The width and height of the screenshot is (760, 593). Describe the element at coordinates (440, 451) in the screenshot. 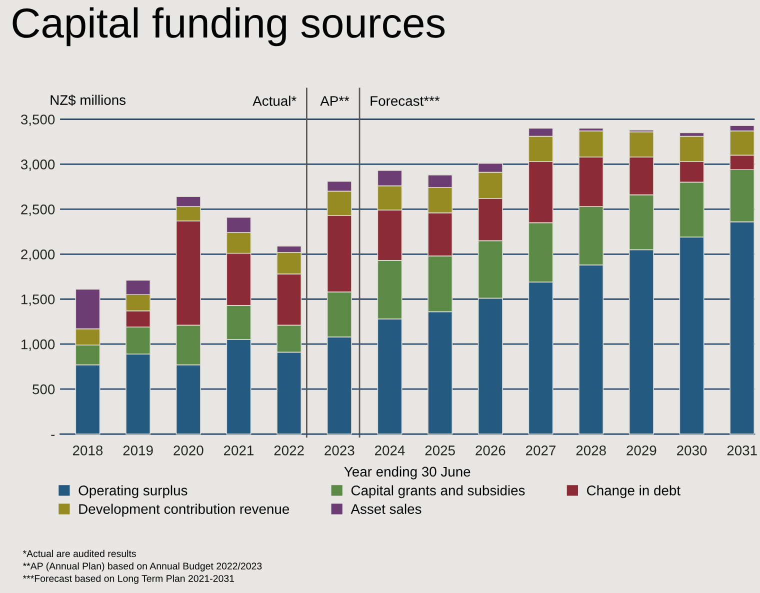

I see `x-tick-label: 2025` at that location.